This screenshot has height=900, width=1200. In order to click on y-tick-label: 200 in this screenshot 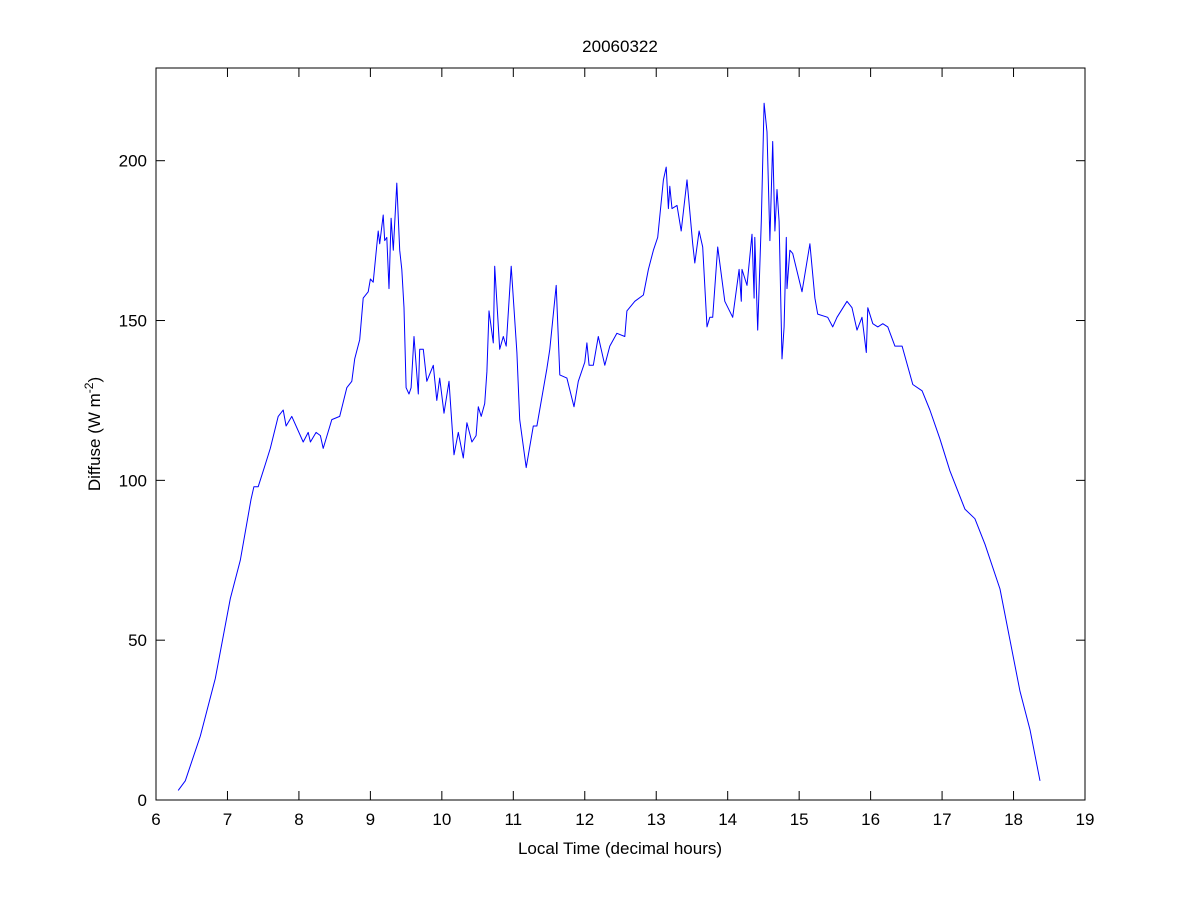, I will do `click(133, 161)`.